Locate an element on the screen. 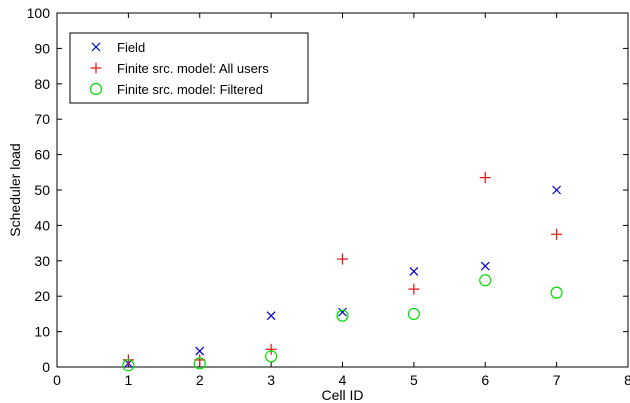  x-tick-label: 5 is located at coordinates (414, 380).